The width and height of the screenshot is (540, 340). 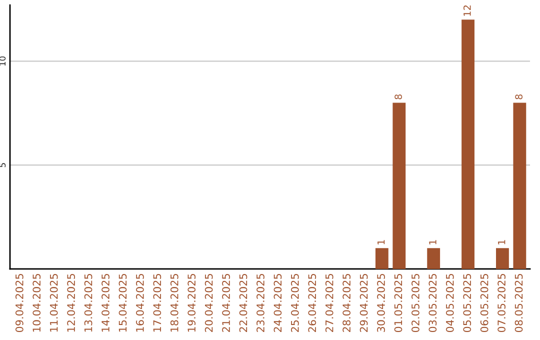 I want to click on x-tick-label: 22.04.2025, so click(x=243, y=303).